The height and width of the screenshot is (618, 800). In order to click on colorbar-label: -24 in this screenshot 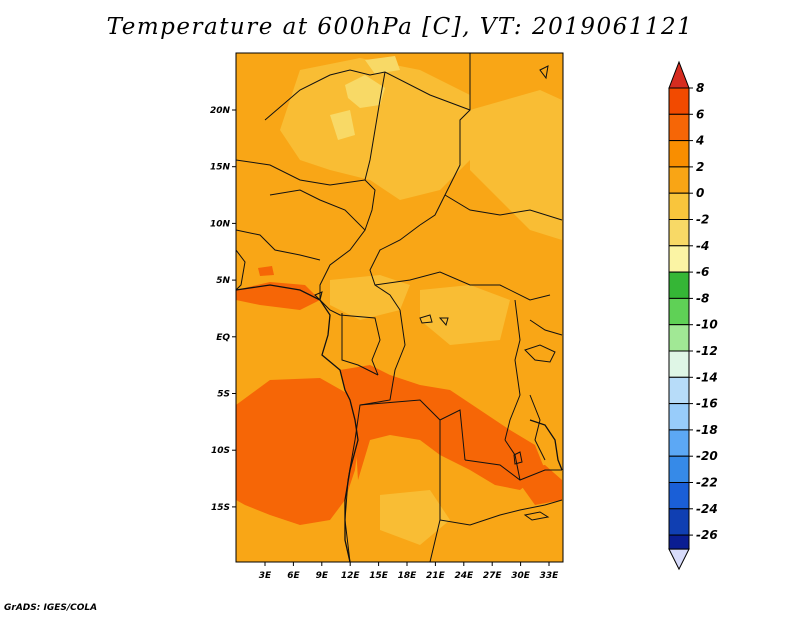, I will do `click(707, 509)`.